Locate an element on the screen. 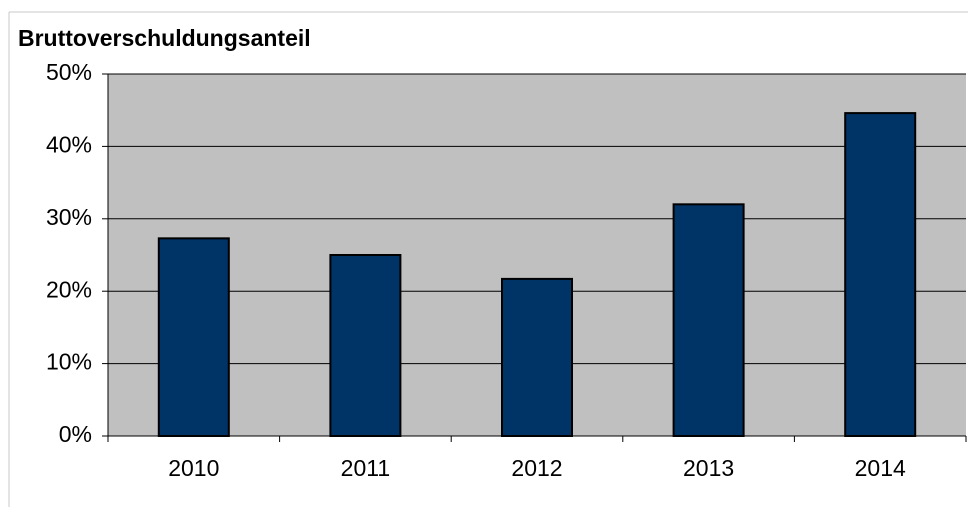 The width and height of the screenshot is (968, 507). y-tick-label: 0% is located at coordinates (75, 434).